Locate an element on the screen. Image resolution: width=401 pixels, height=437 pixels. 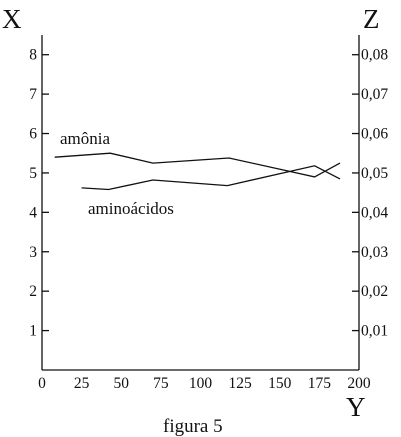
left-tick-label: 4 is located at coordinates (33, 212).